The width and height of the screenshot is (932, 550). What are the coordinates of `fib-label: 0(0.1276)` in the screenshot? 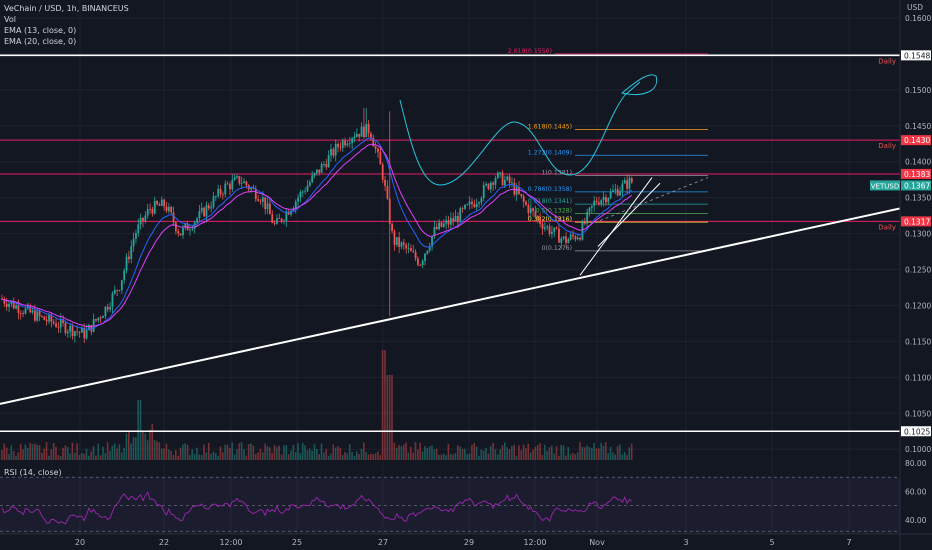 It's located at (557, 248).